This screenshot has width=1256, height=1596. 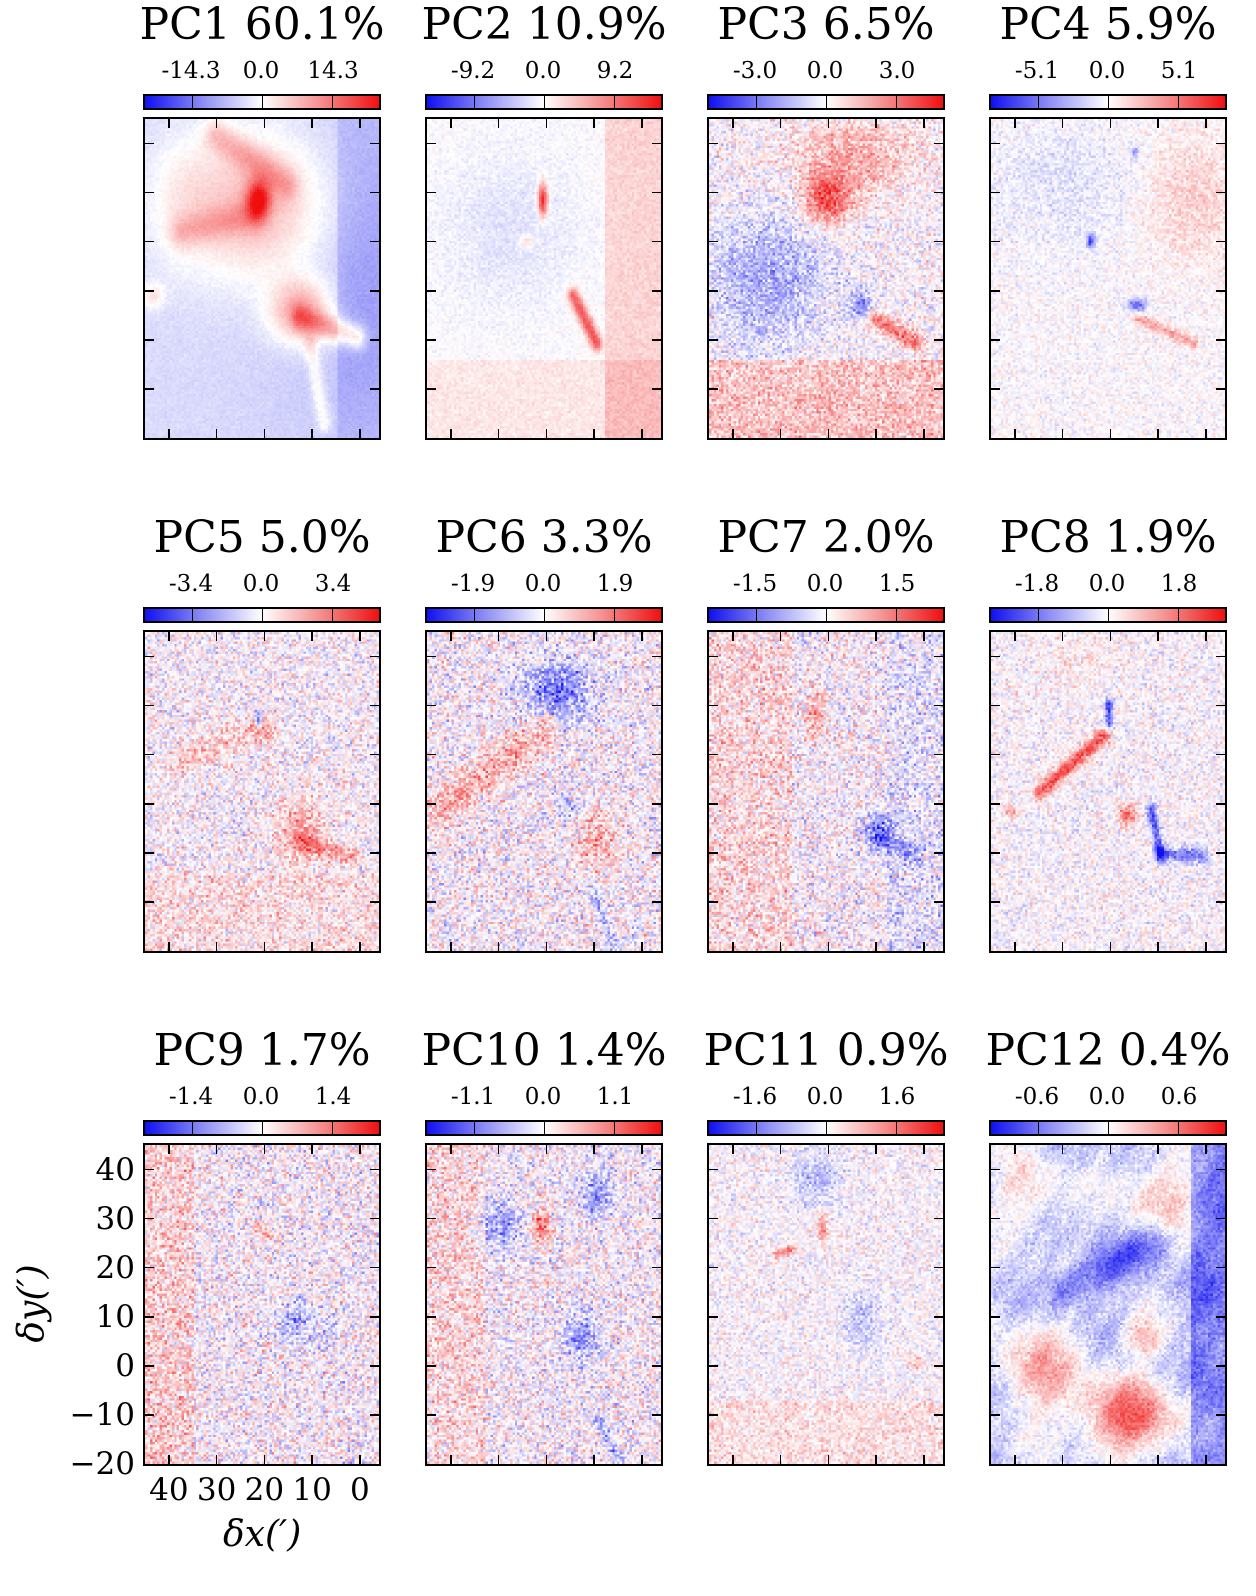 What do you see at coordinates (615, 584) in the screenshot?
I see `colorbar-tick-label: 1.9` at bounding box center [615, 584].